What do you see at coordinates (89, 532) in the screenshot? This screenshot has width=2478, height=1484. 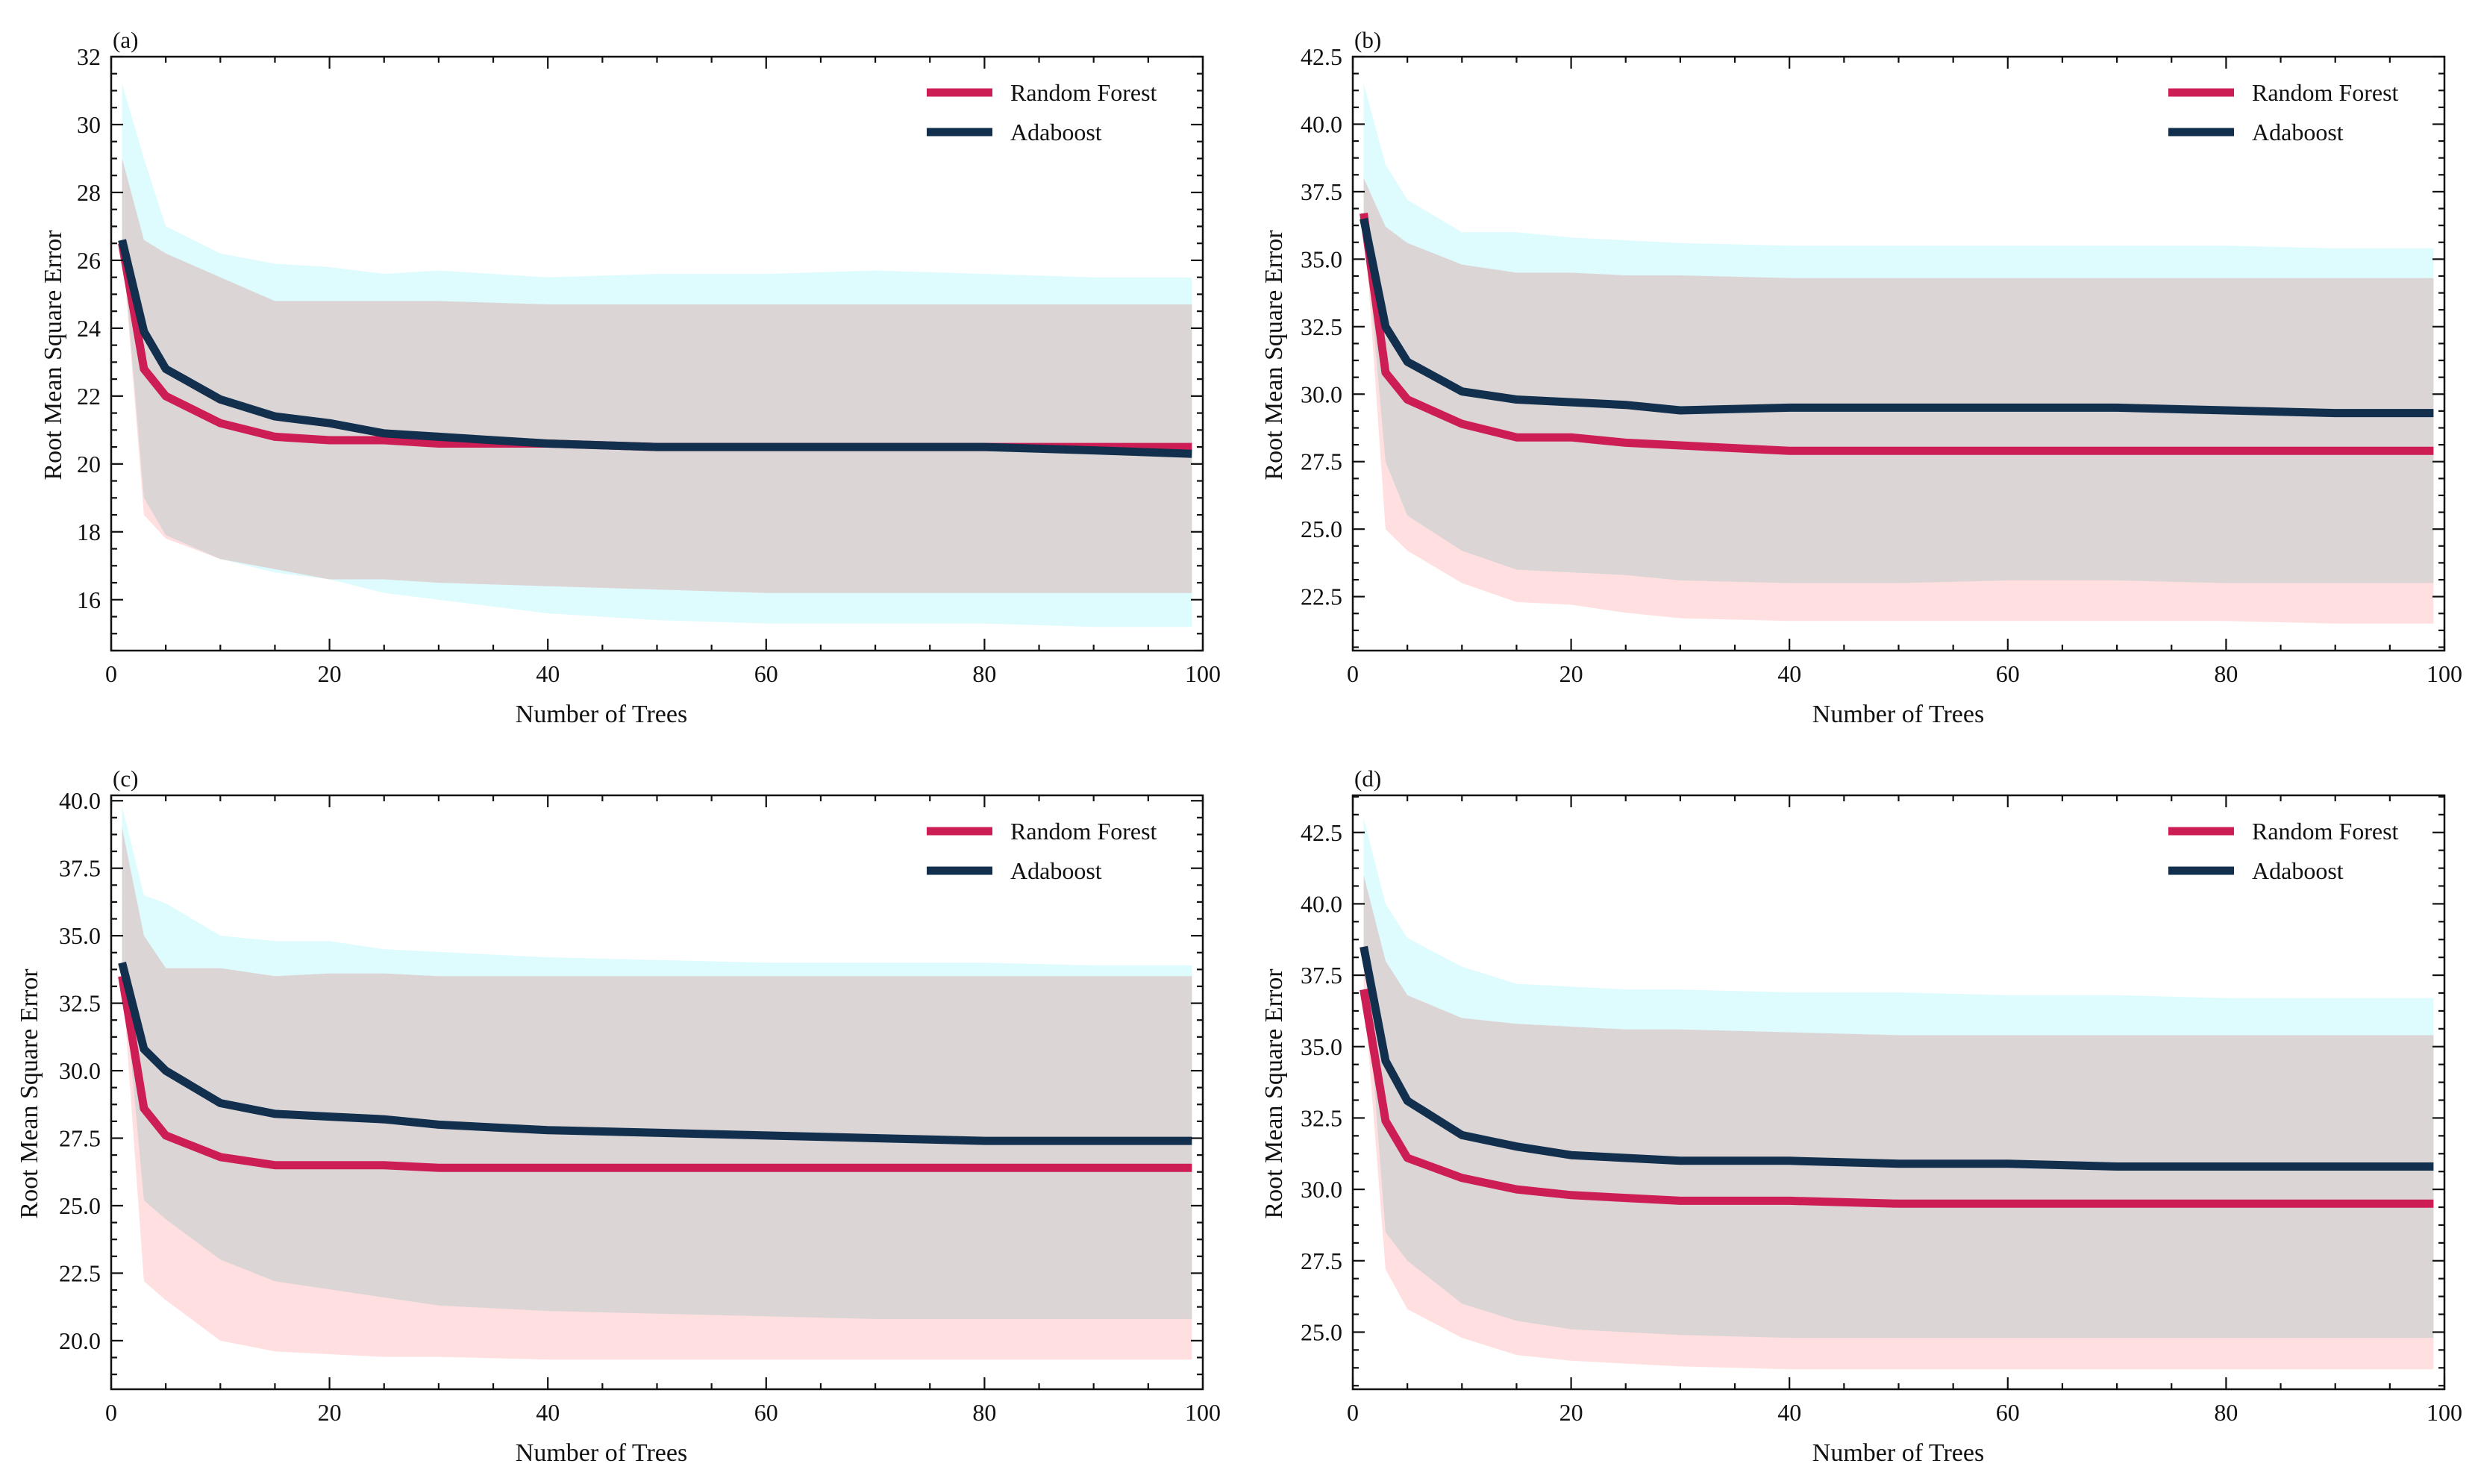 I see `y-tick-label: 18` at bounding box center [89, 532].